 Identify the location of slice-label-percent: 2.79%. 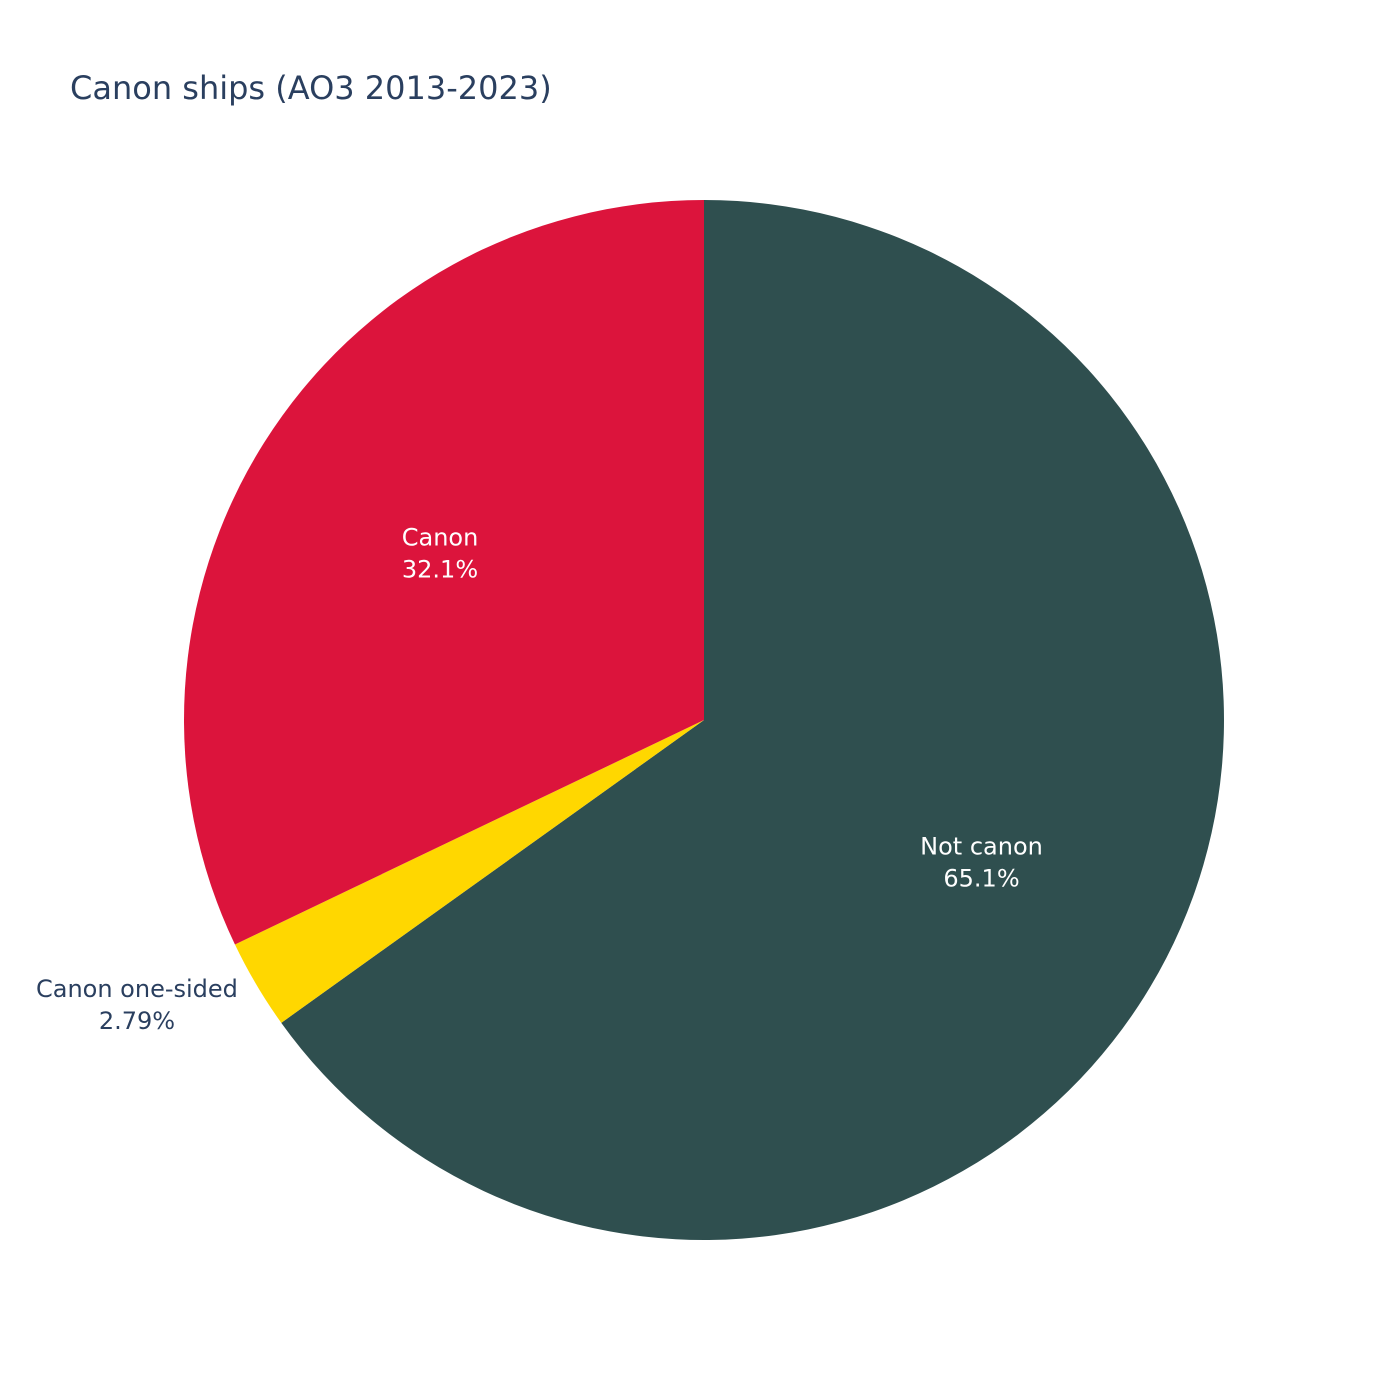
(137, 1021).